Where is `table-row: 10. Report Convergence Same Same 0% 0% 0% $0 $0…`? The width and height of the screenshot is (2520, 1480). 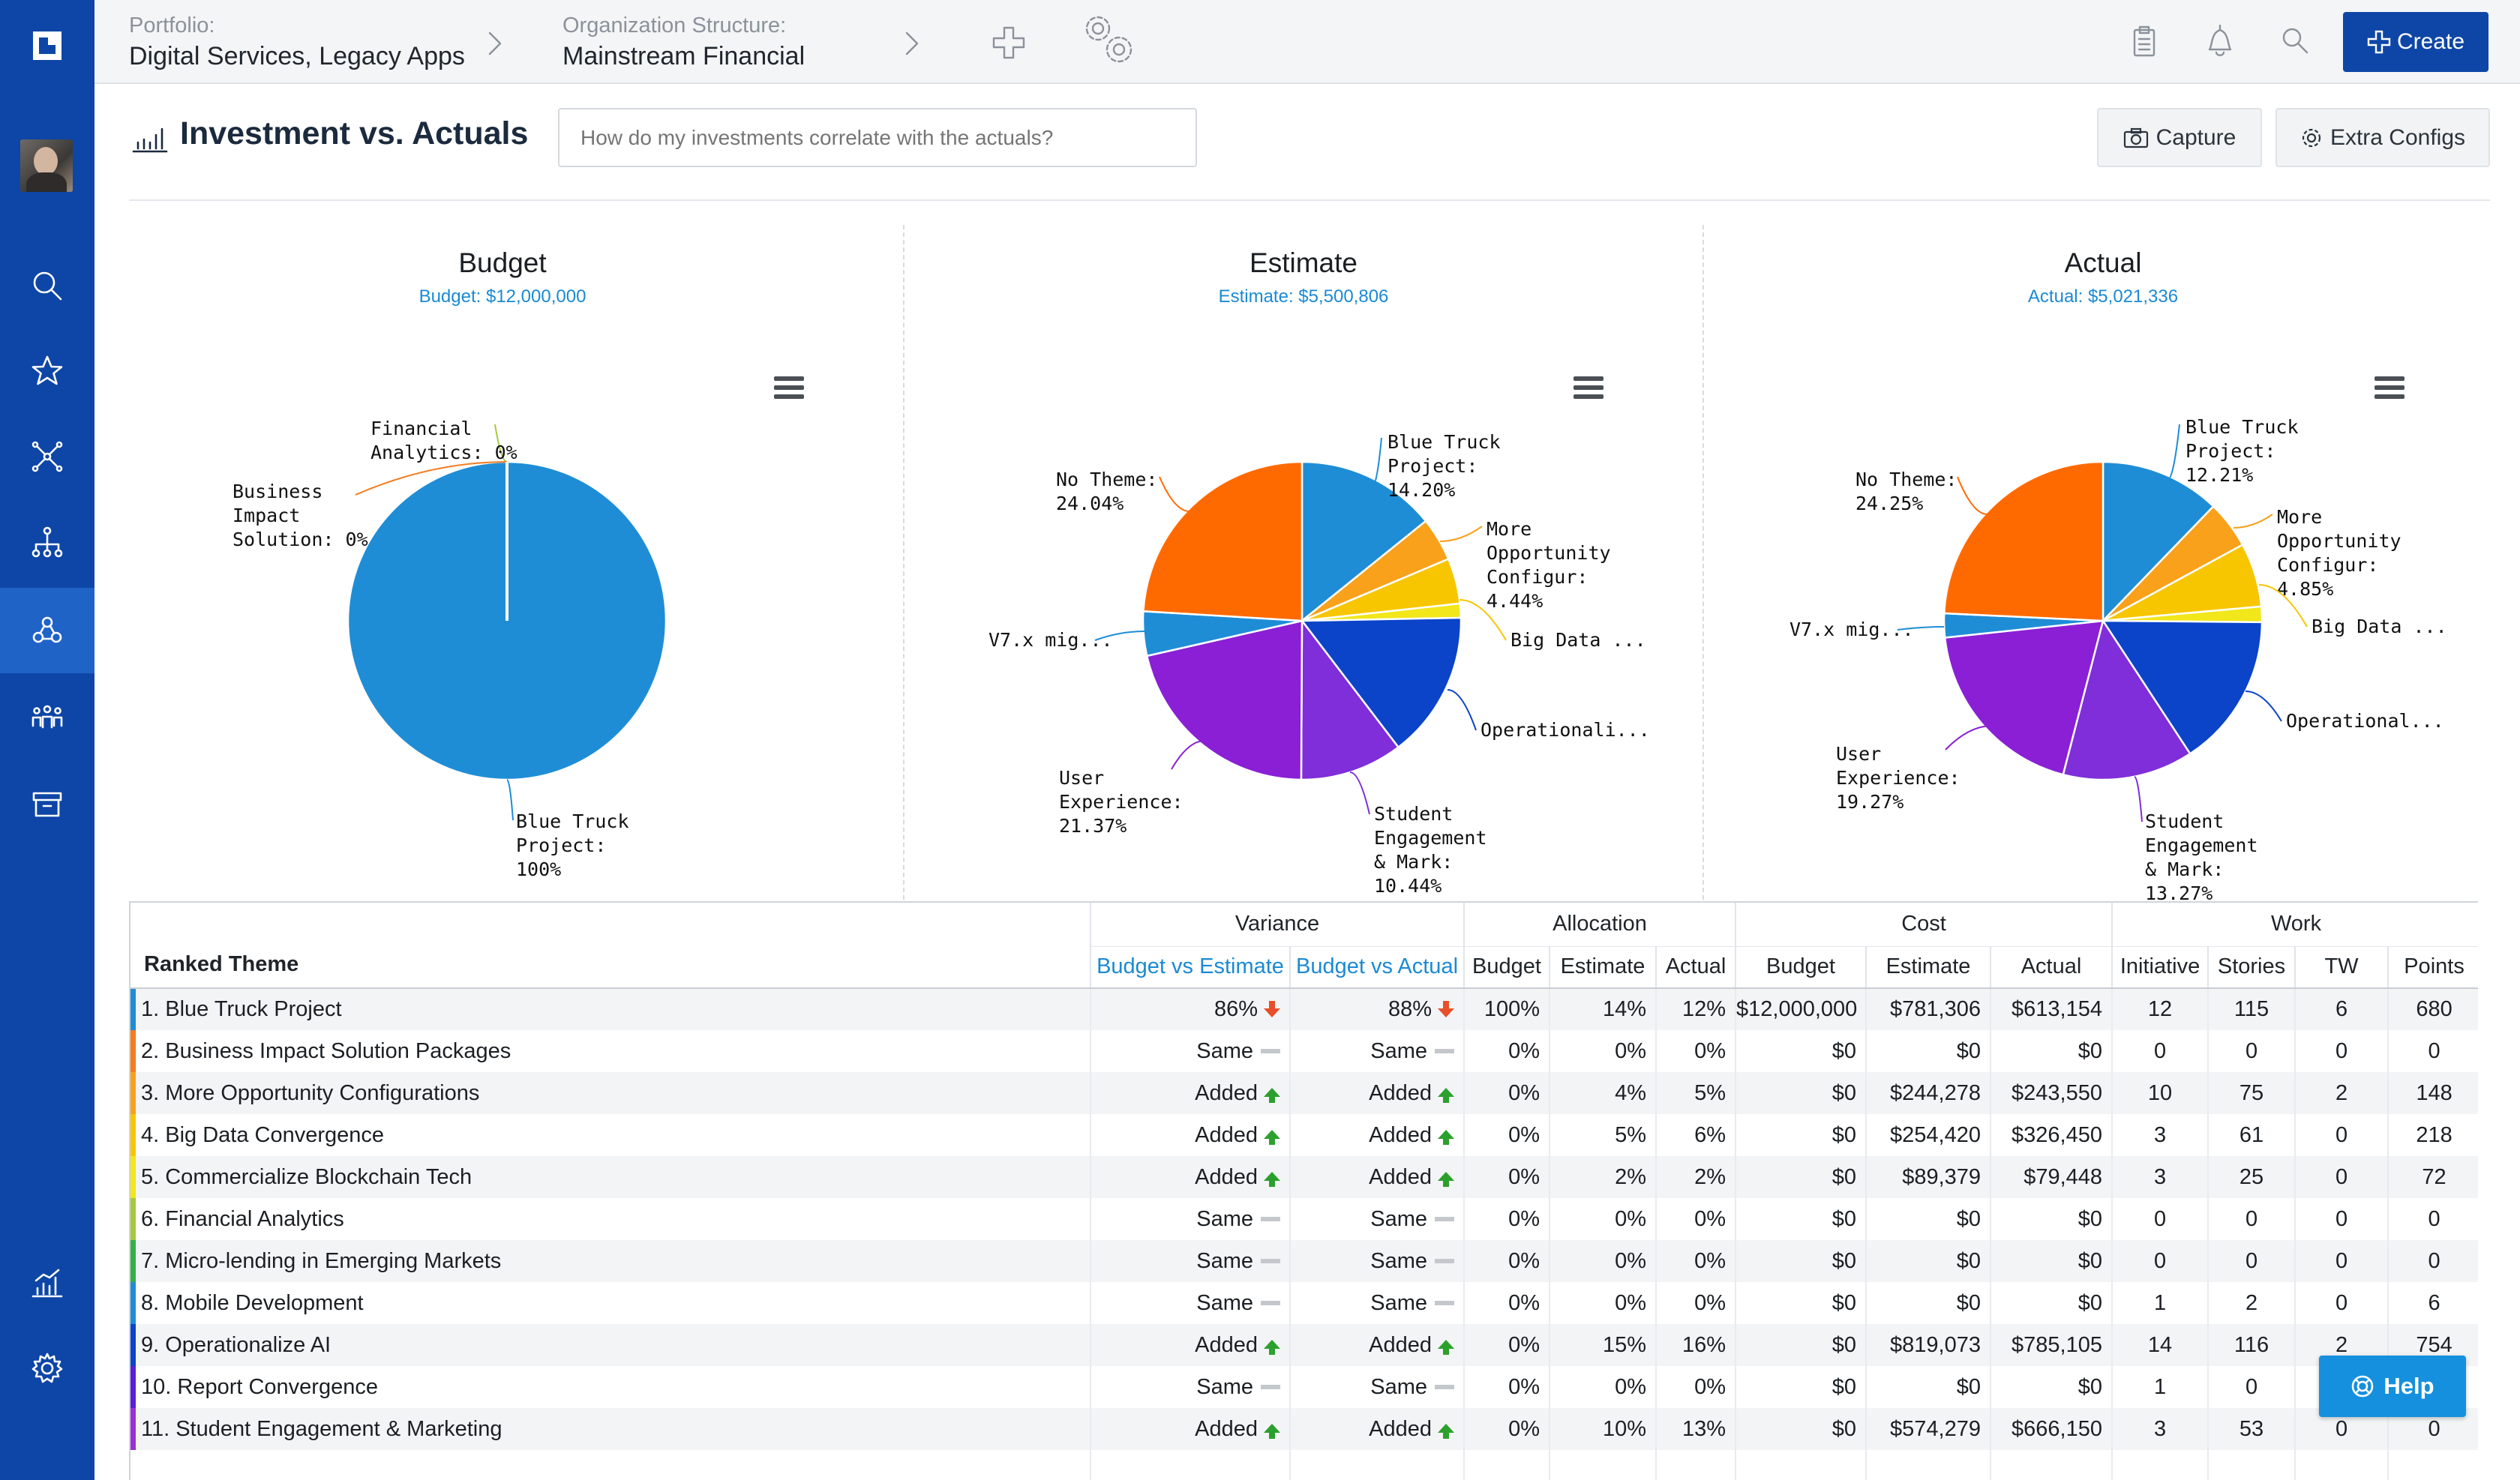
table-row: 10. Report Convergence Same Same 0% 0% 0% $0 $0… is located at coordinates (1304, 1387).